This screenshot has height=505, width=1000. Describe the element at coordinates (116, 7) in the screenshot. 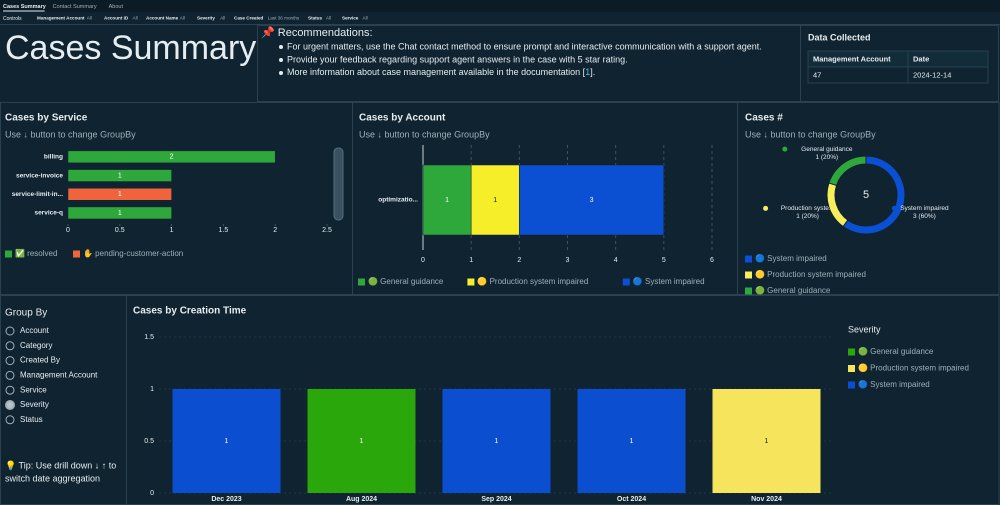

I see `tab: About` at that location.